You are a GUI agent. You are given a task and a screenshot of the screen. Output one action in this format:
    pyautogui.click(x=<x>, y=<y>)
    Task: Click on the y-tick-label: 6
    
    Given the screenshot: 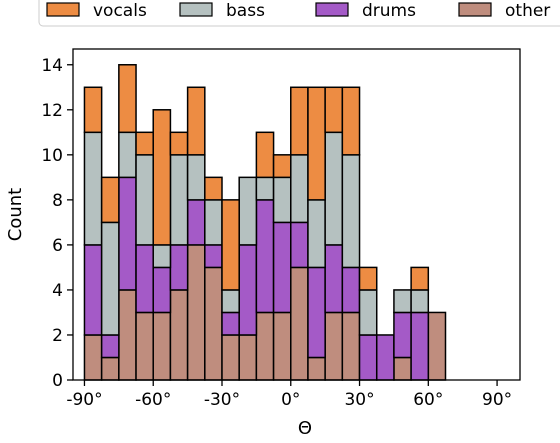 What is the action you would take?
    pyautogui.click(x=57, y=246)
    